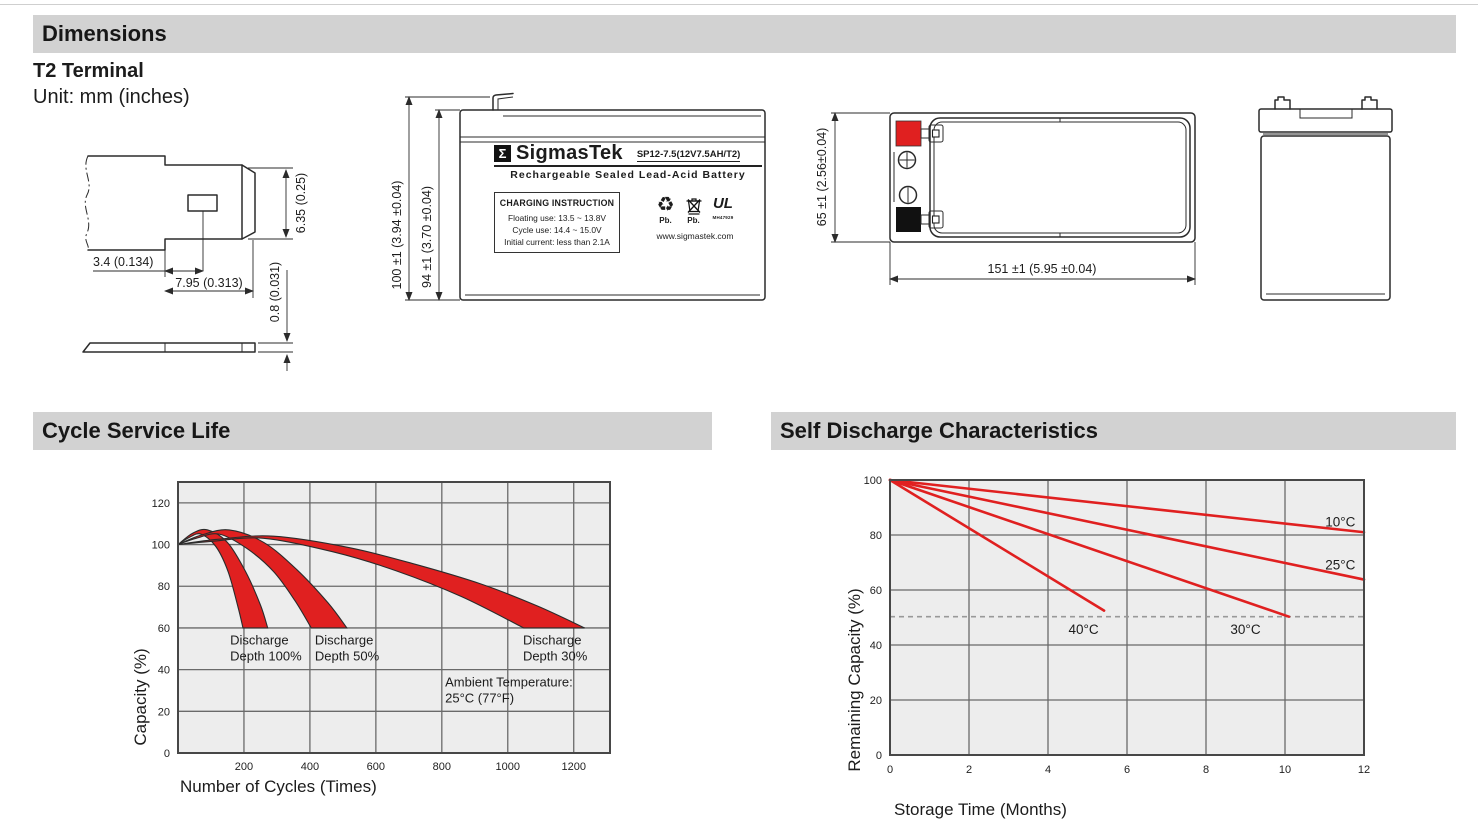 The height and width of the screenshot is (835, 1478). I want to click on chart-annotation: Discharge Depth 50%, so click(347, 648).